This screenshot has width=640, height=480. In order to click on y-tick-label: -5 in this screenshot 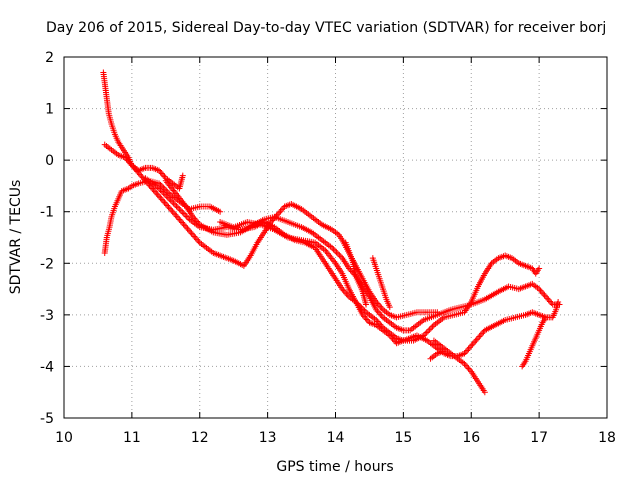, I will do `click(47, 419)`.